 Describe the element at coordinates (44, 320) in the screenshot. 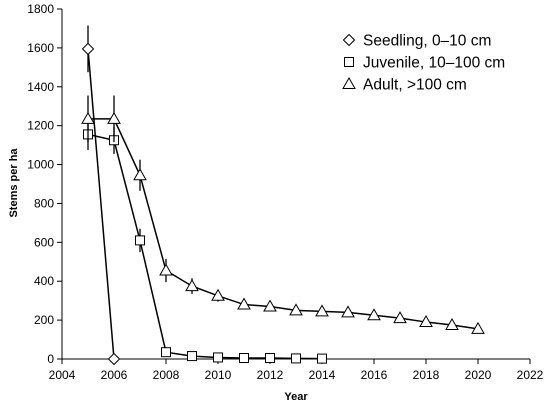

I see `y-tick-label: 200` at that location.